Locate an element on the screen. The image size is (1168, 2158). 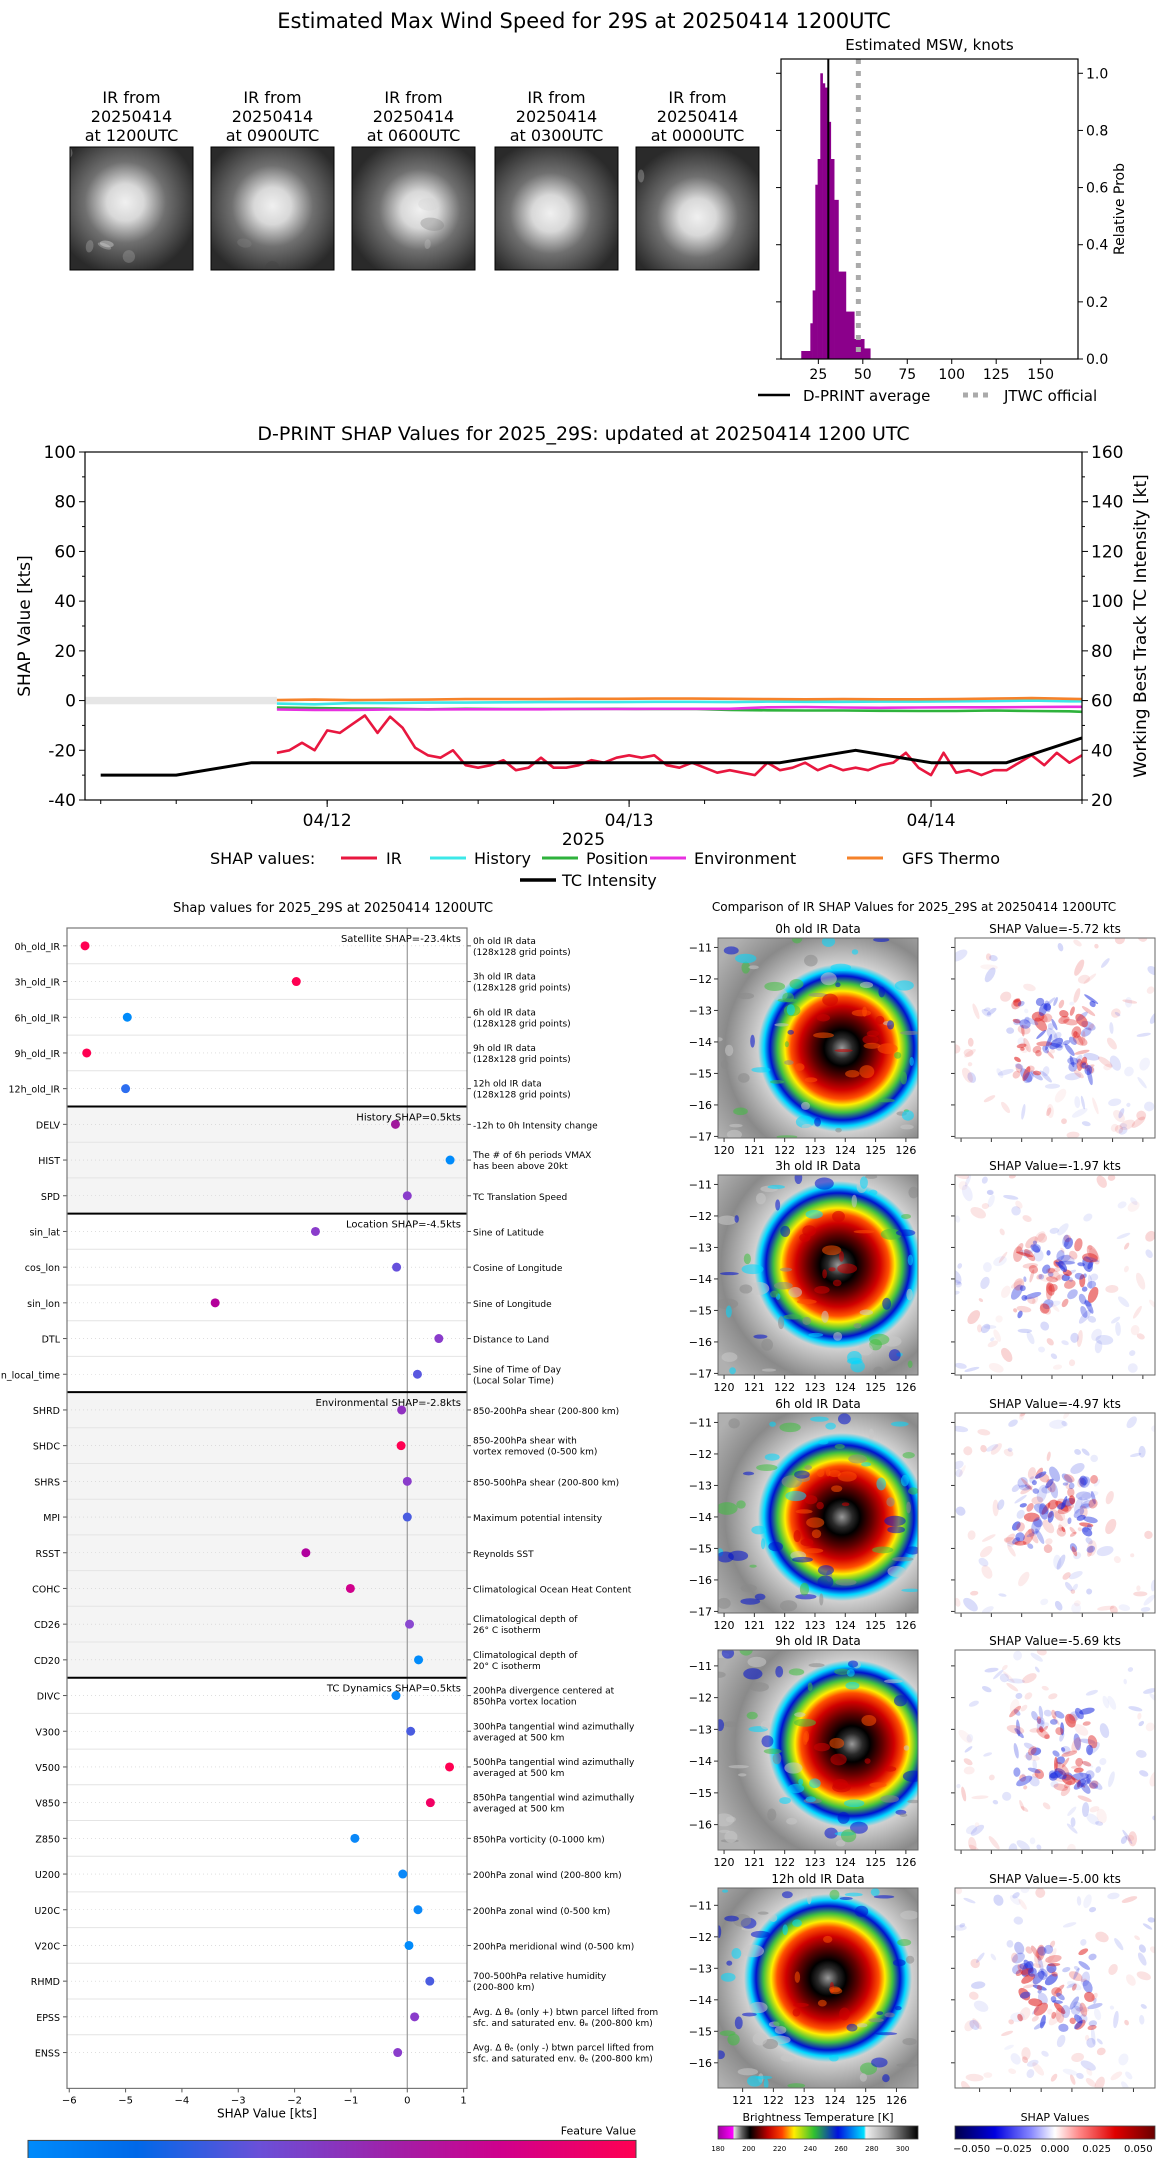
feature-label: V850 is located at coordinates (47, 1804).